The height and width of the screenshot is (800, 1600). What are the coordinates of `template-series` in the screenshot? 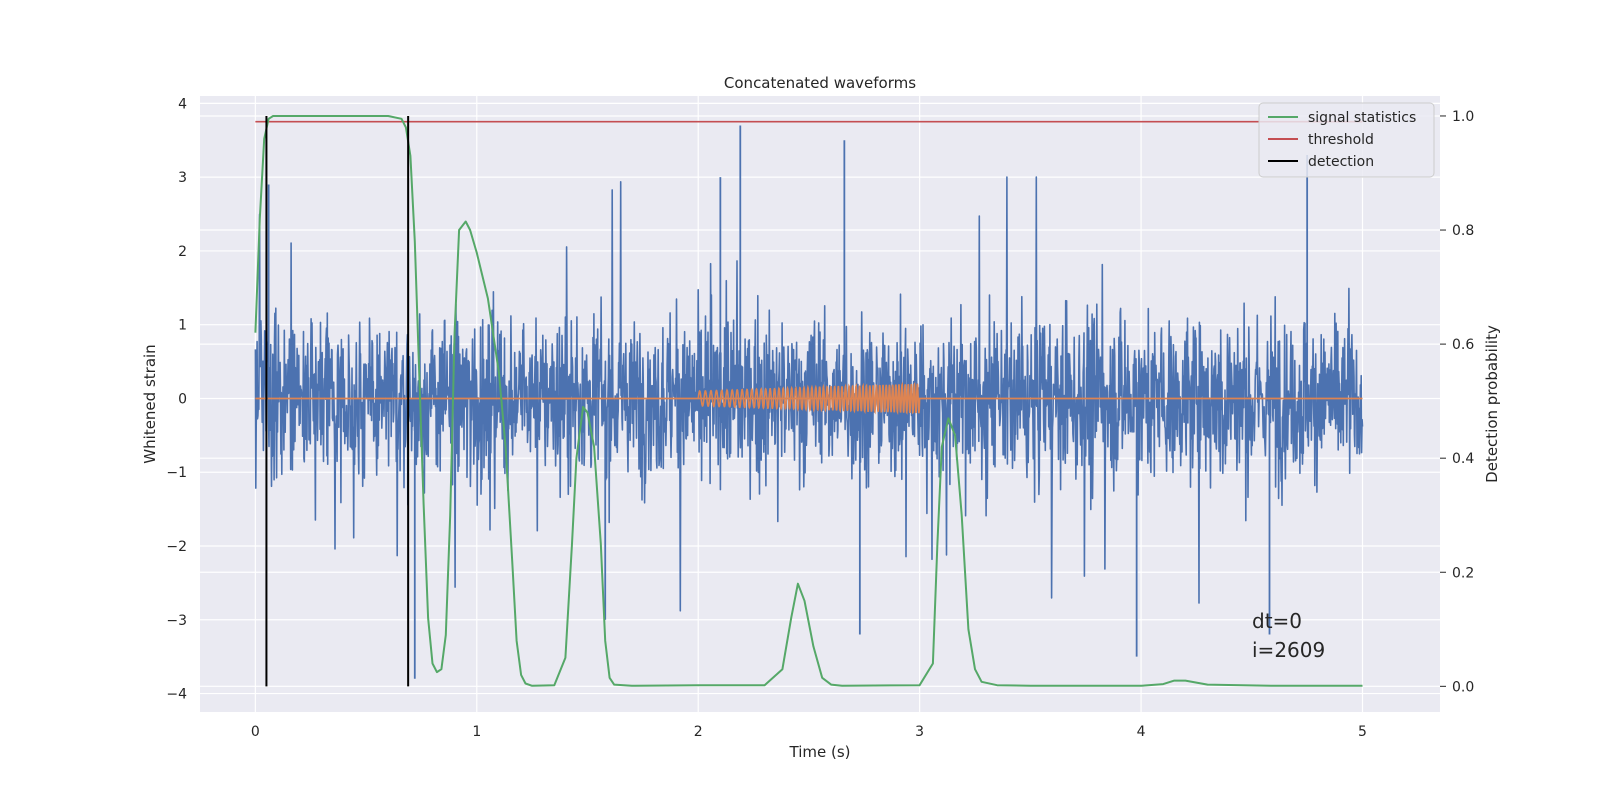 It's located at (809, 398).